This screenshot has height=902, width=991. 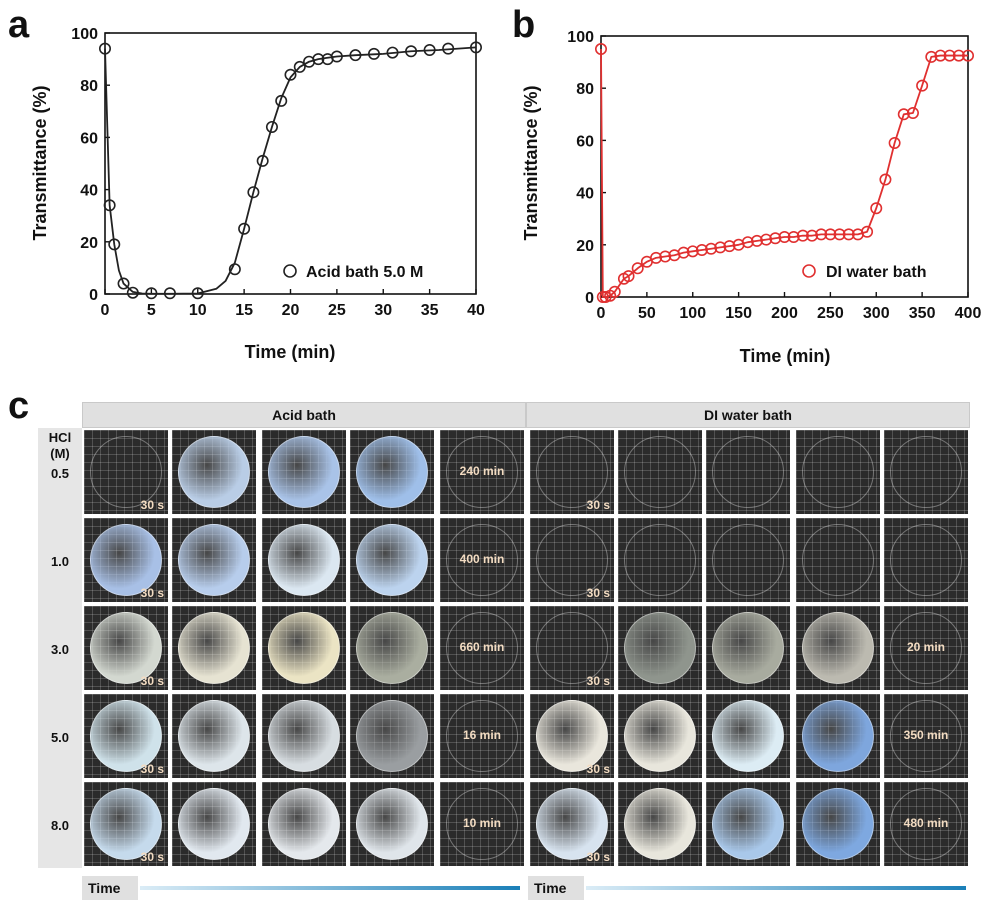 I want to click on concentration-label: 0.5, so click(x=60, y=473).